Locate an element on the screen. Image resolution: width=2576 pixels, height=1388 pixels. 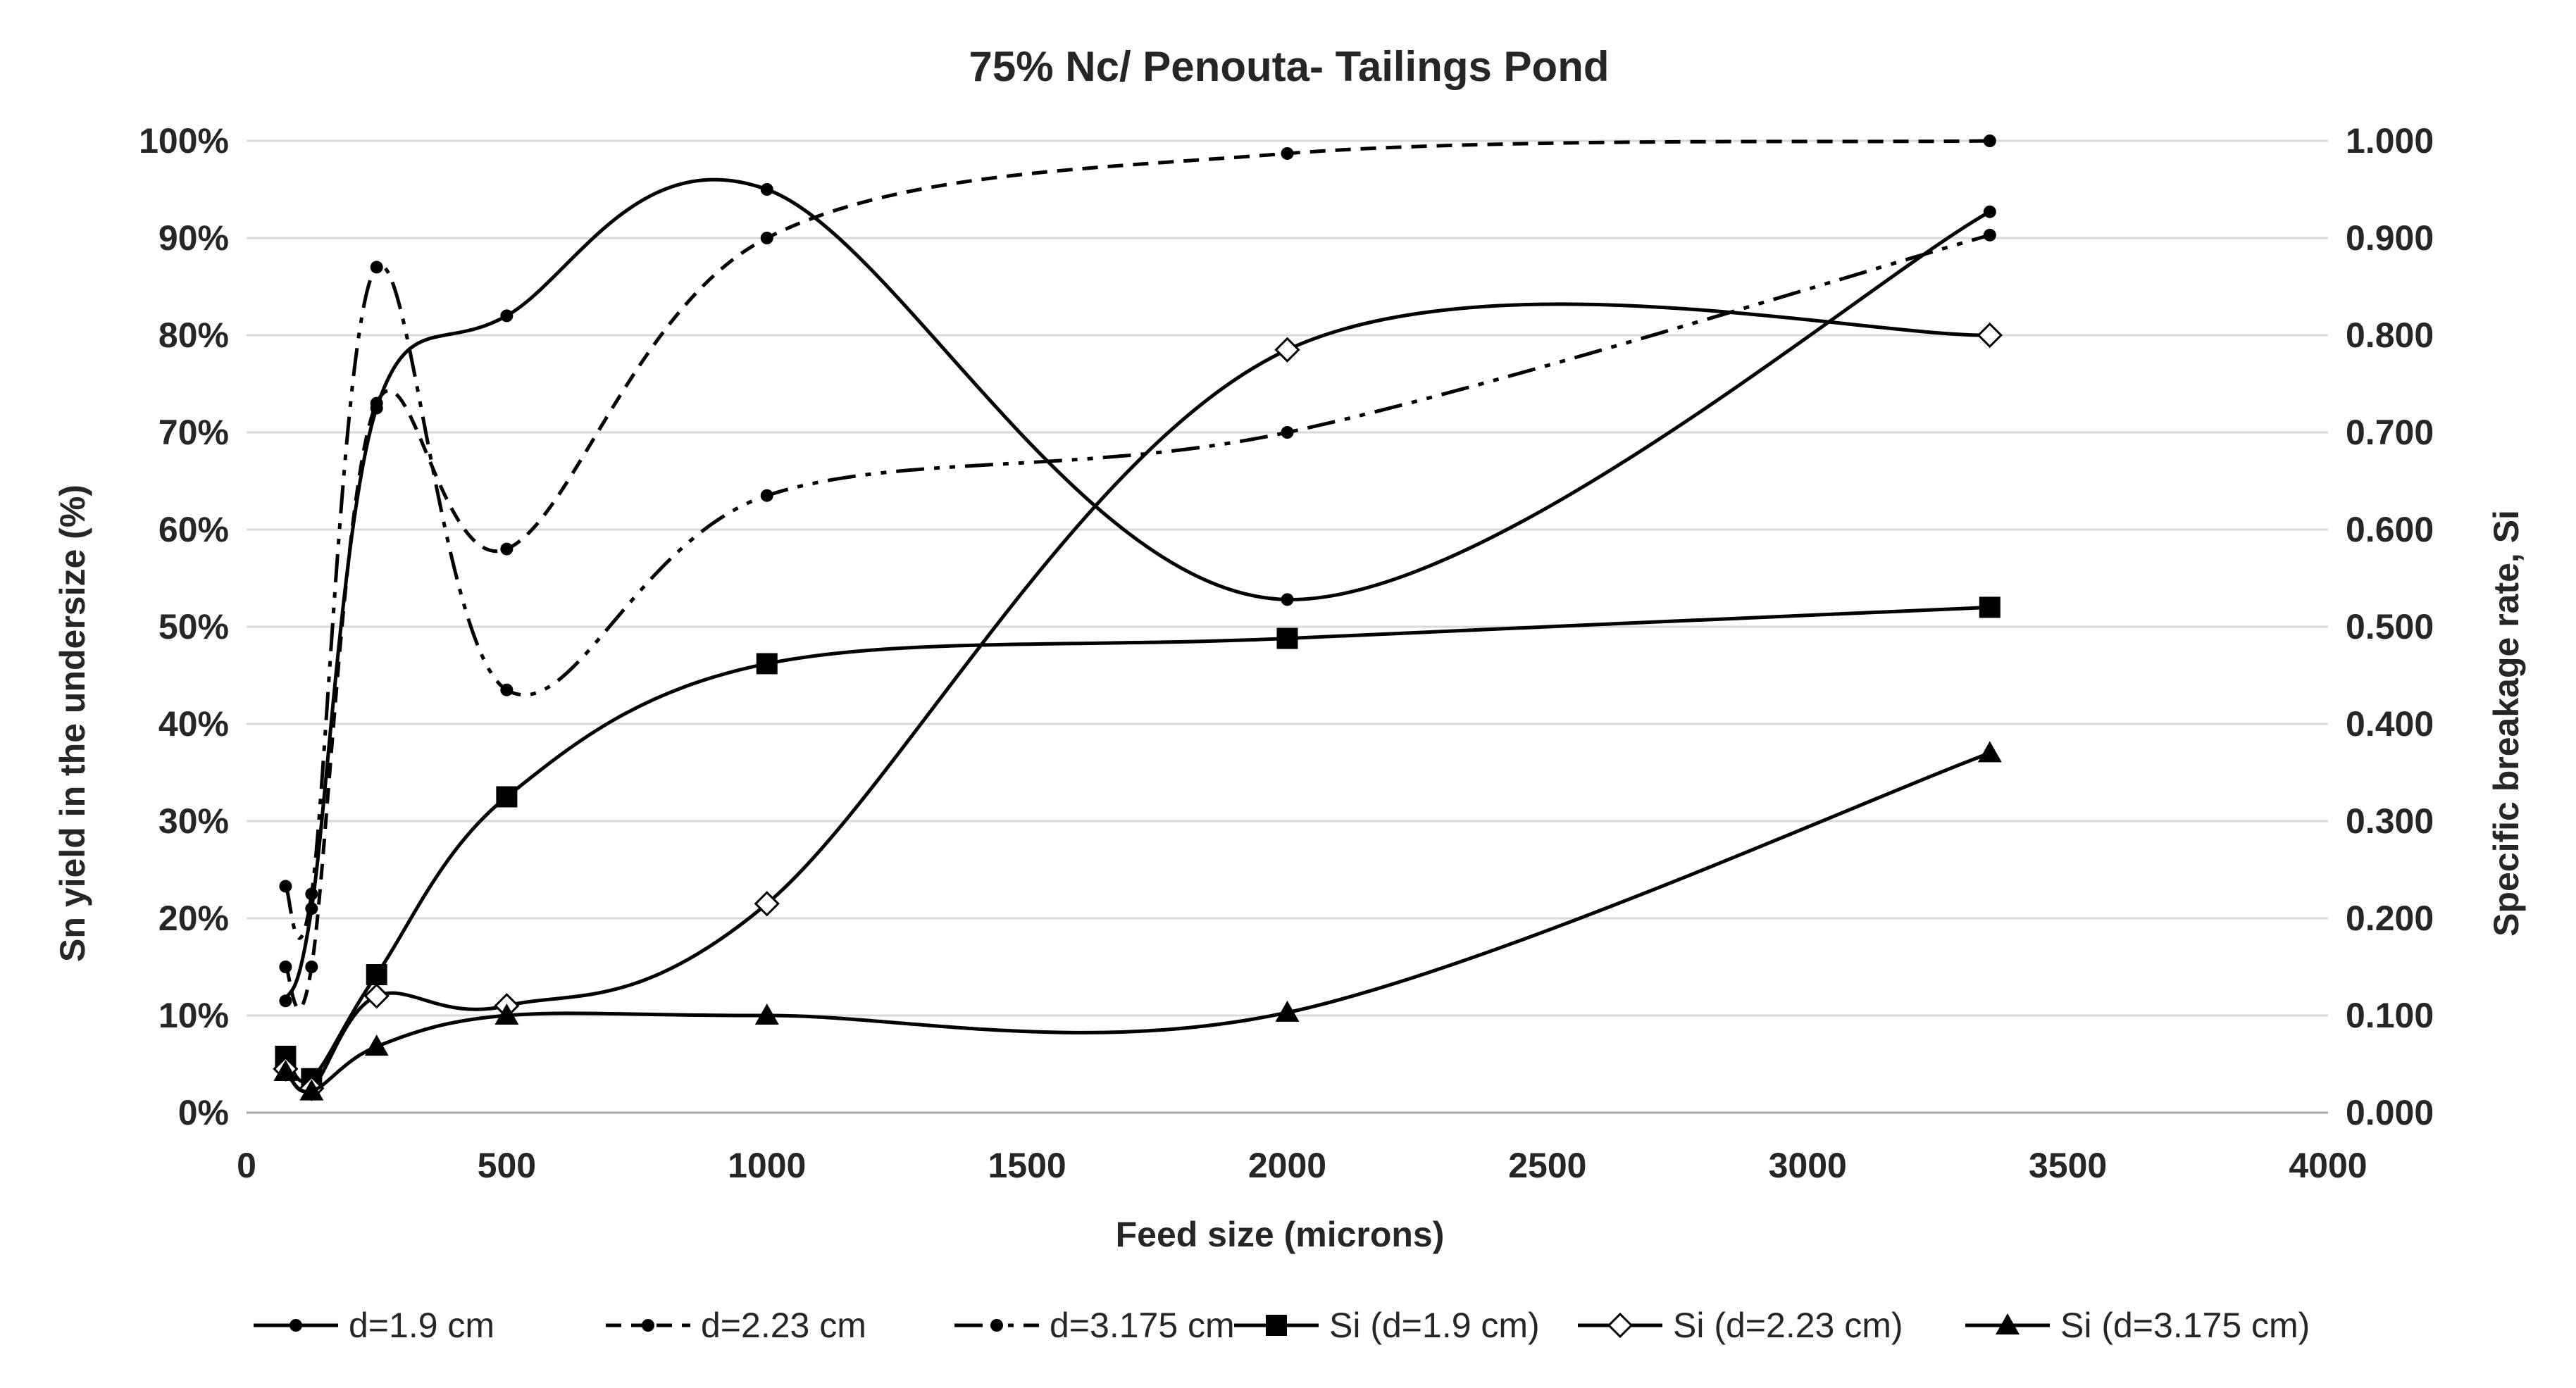
y2-tick-label: 0.300 is located at coordinates (2390, 821).